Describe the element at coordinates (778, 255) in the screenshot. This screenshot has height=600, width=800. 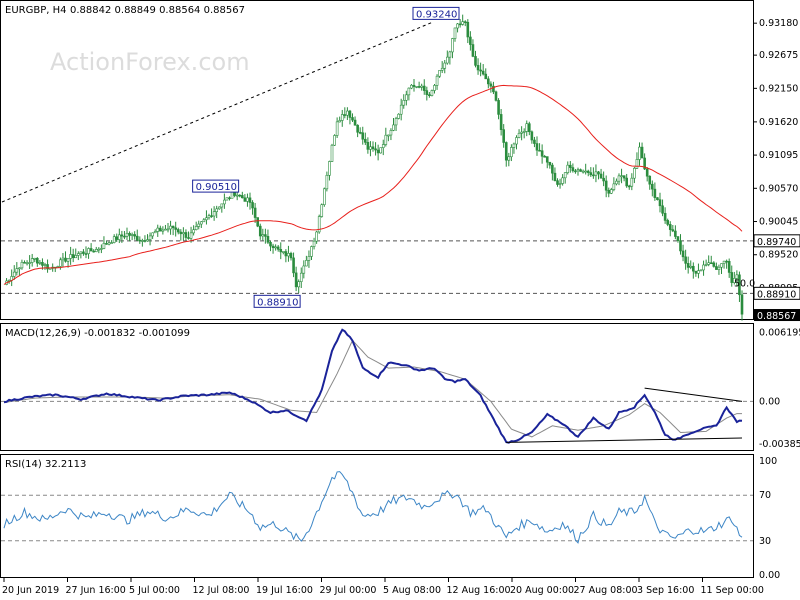
I see `price-tick-7: 0.89520` at that location.